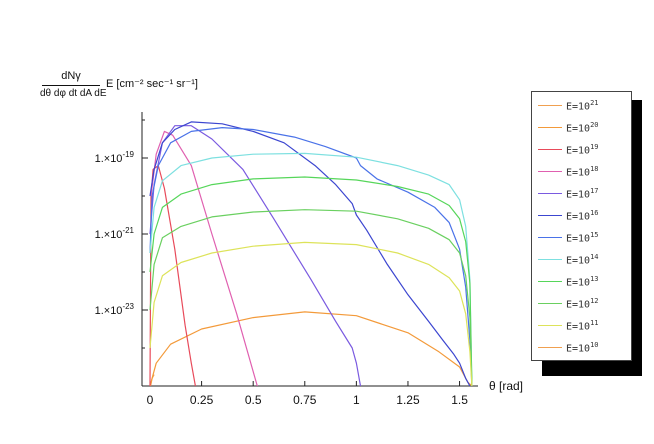  I want to click on legend-label: E=1021, so click(582, 106).